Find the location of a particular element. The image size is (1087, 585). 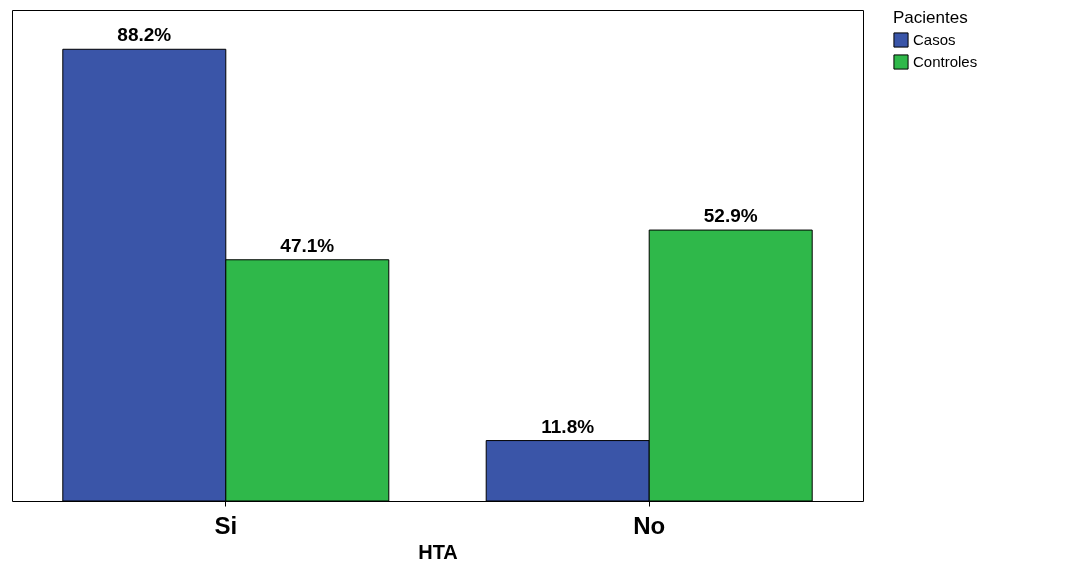

legend-label: Casos is located at coordinates (934, 39).